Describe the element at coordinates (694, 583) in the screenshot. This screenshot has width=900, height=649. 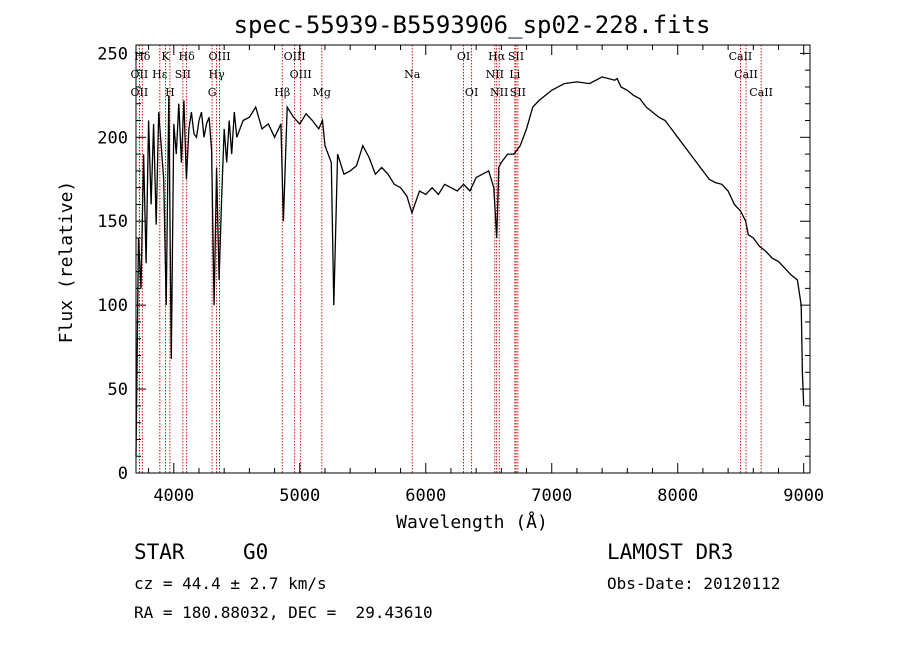
I see `observation-date: Obs-Date: 20120112` at that location.